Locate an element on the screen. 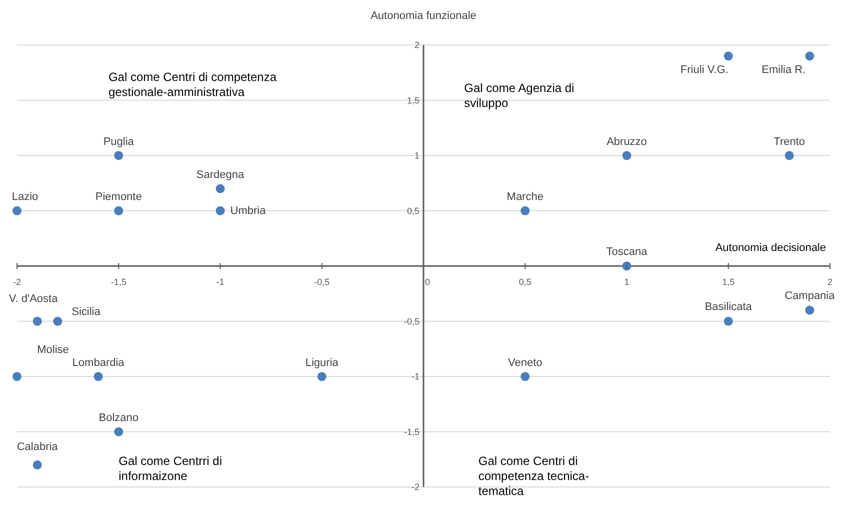 This screenshot has width=842, height=517. annotation: Veneto is located at coordinates (525, 363).